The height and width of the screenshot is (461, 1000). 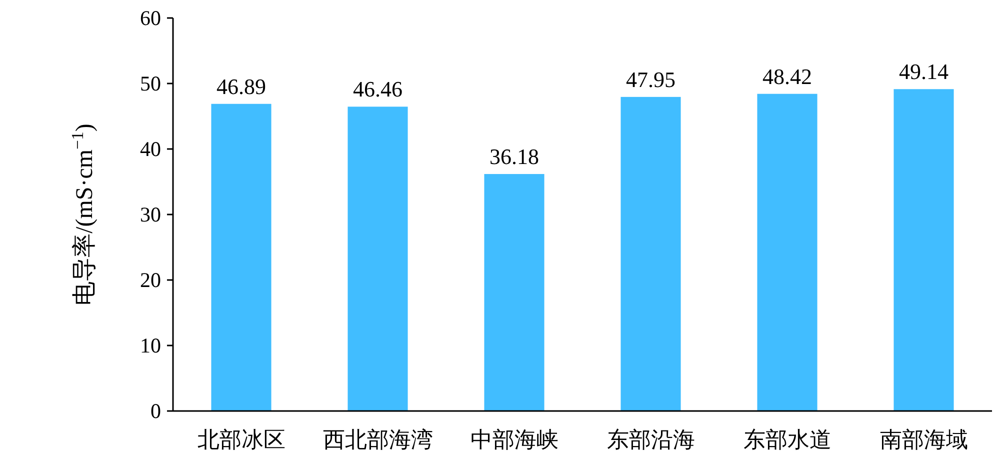 What do you see at coordinates (150, 346) in the screenshot?
I see `y-tick-label: 10` at bounding box center [150, 346].